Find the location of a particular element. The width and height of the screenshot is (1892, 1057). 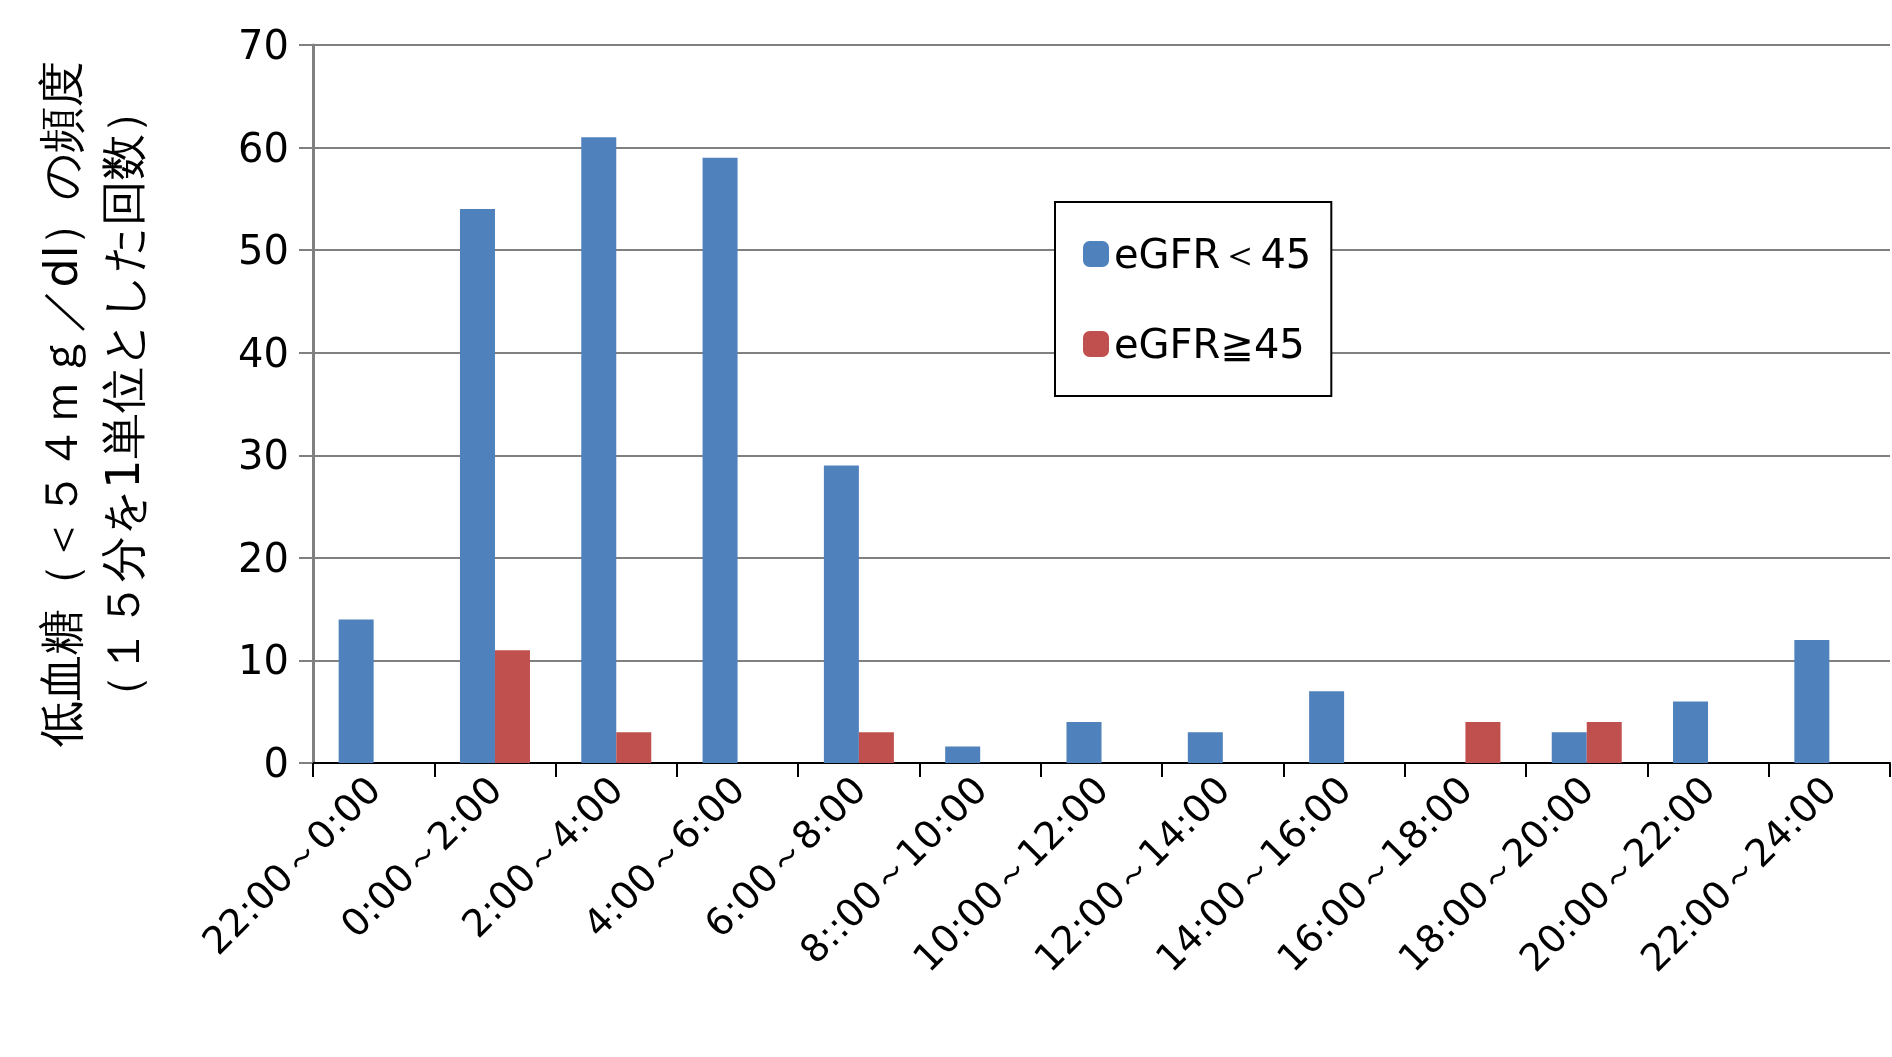

legend-label: eGFR＜45 is located at coordinates (1213, 254).